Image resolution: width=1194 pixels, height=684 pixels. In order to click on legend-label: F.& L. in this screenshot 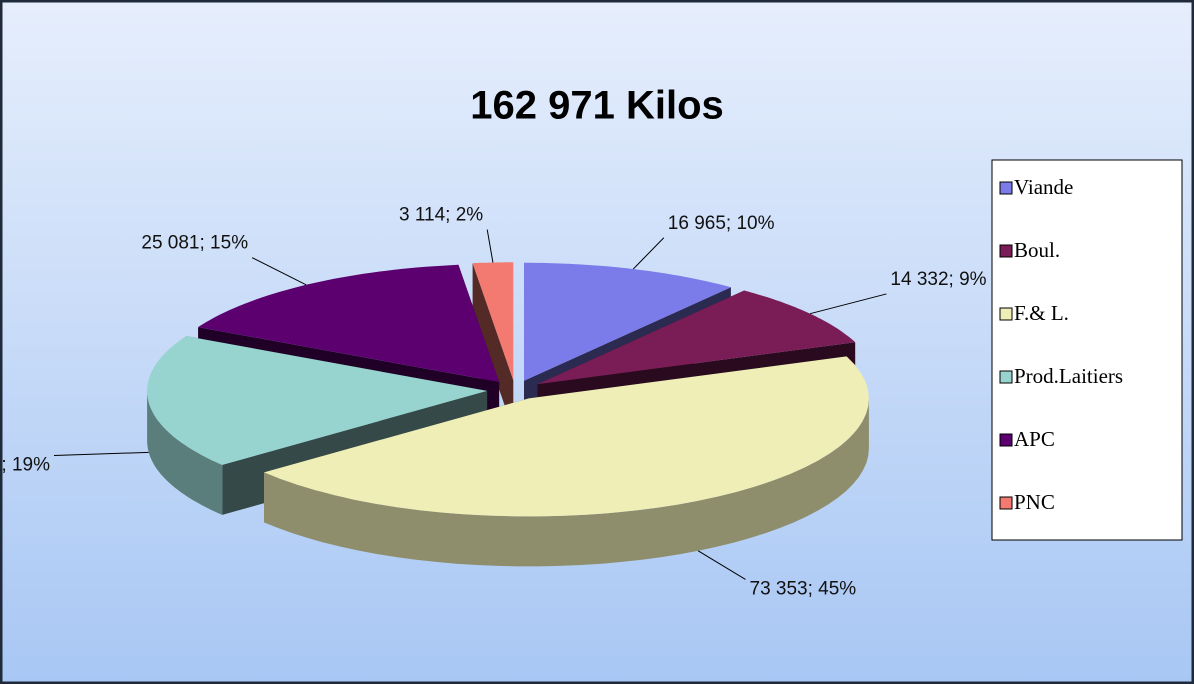, I will do `click(1041, 313)`.